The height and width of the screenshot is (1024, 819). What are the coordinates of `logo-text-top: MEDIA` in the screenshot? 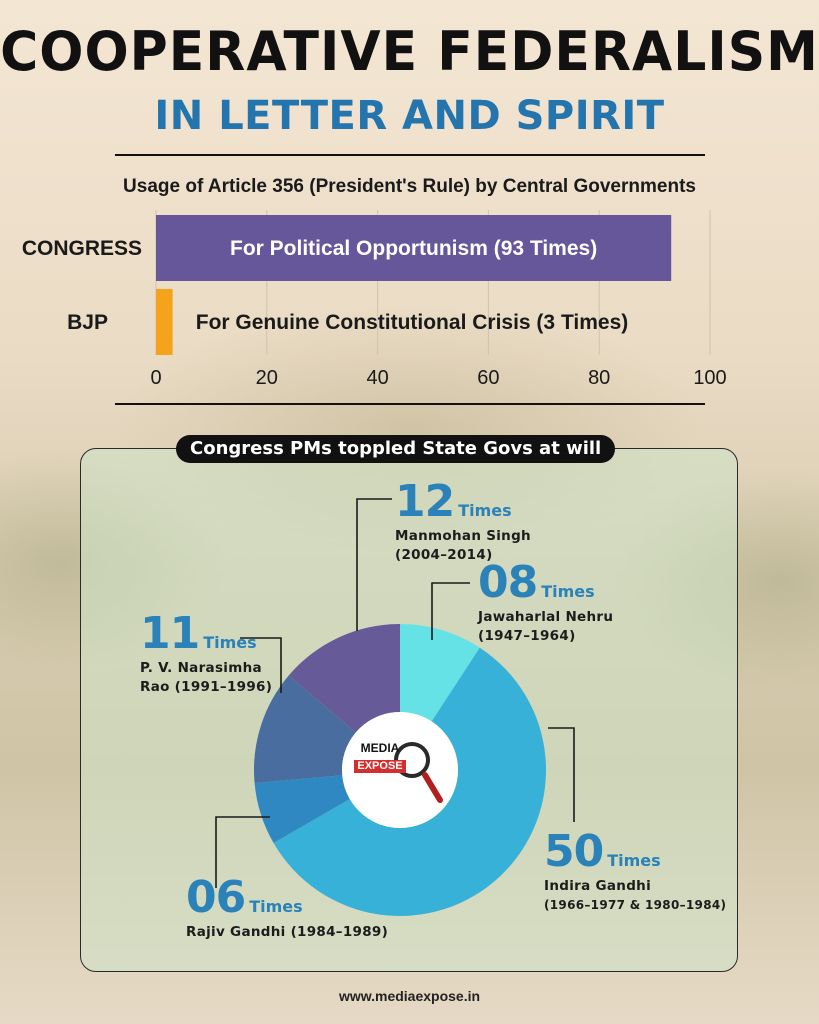 It's located at (380, 748).